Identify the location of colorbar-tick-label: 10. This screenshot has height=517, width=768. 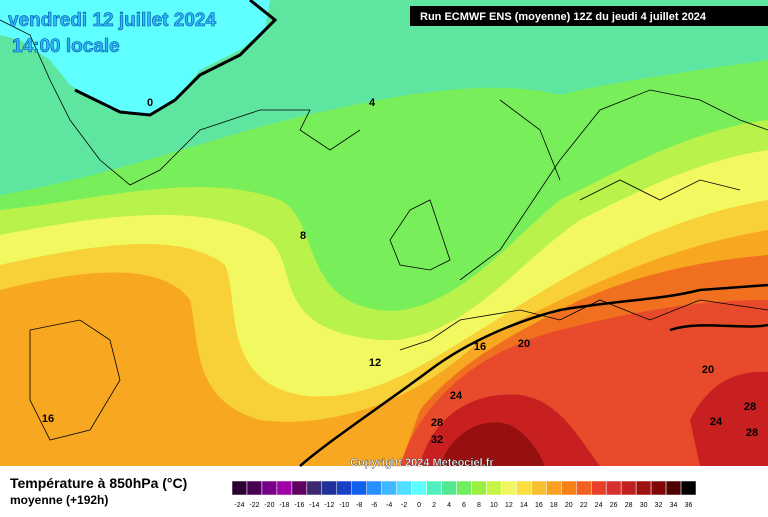
(494, 505).